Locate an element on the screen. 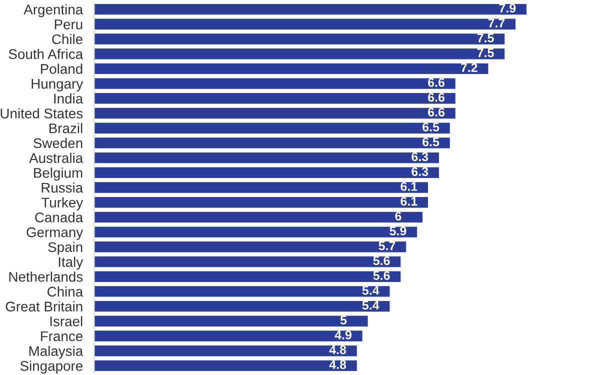  y-tick-label: Great Britain is located at coordinates (44, 306).